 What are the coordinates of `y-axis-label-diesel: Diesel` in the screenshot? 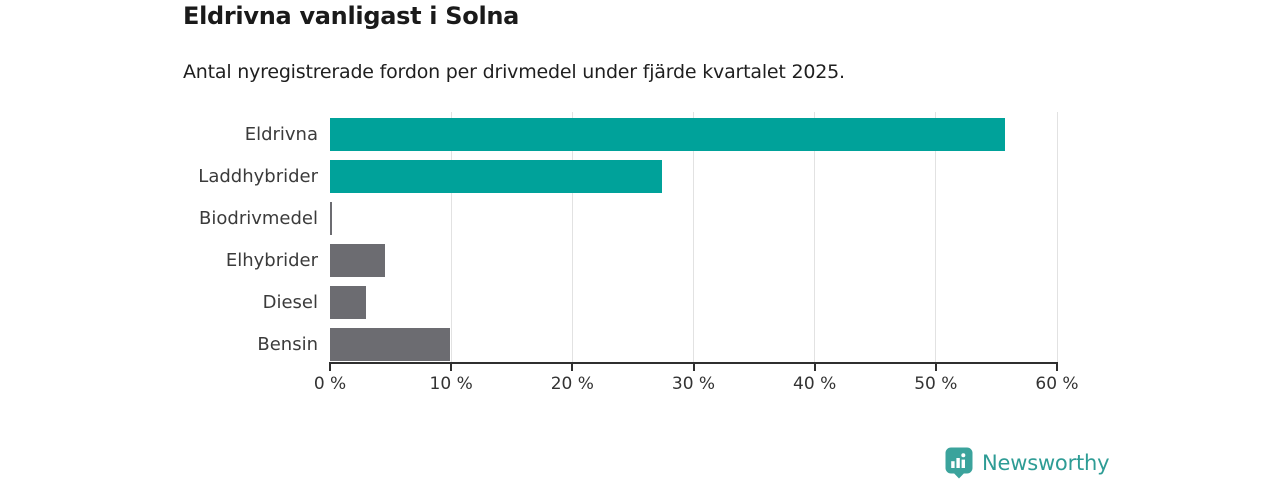 It's located at (290, 302).